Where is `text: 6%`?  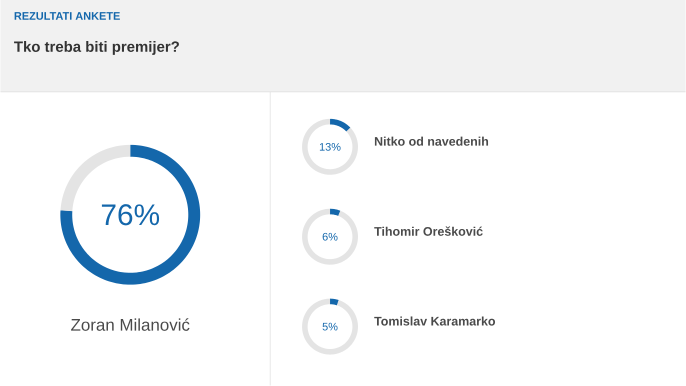
text: 6% is located at coordinates (330, 236).